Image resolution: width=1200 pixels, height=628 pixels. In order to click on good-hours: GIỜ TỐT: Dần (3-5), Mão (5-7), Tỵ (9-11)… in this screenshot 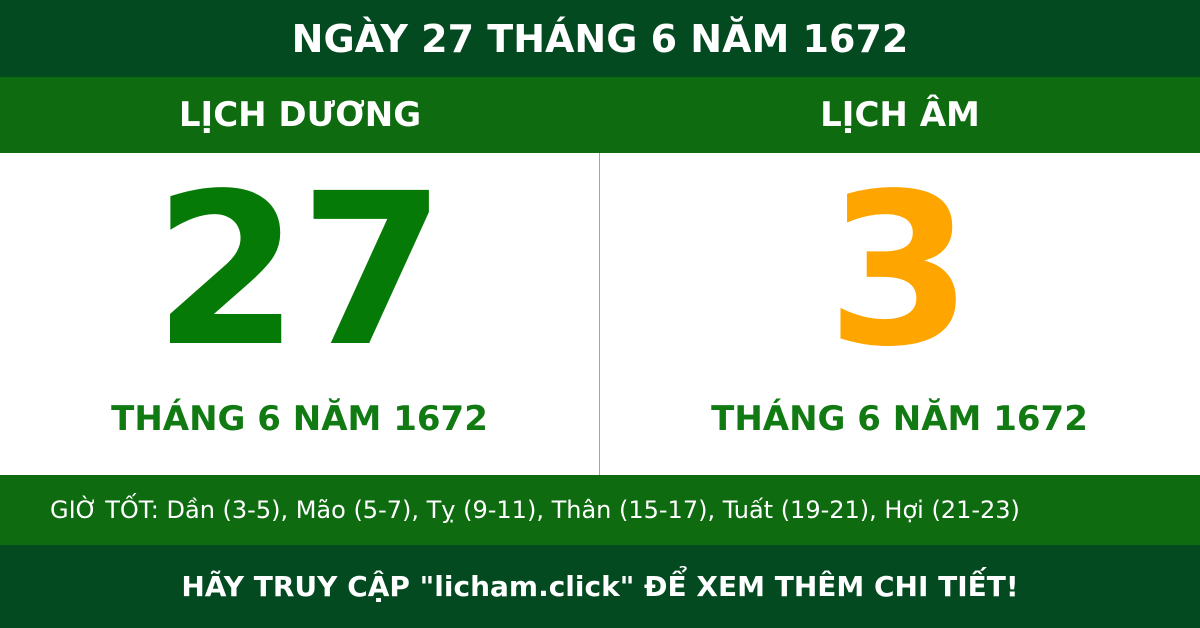, I will do `click(600, 510)`.